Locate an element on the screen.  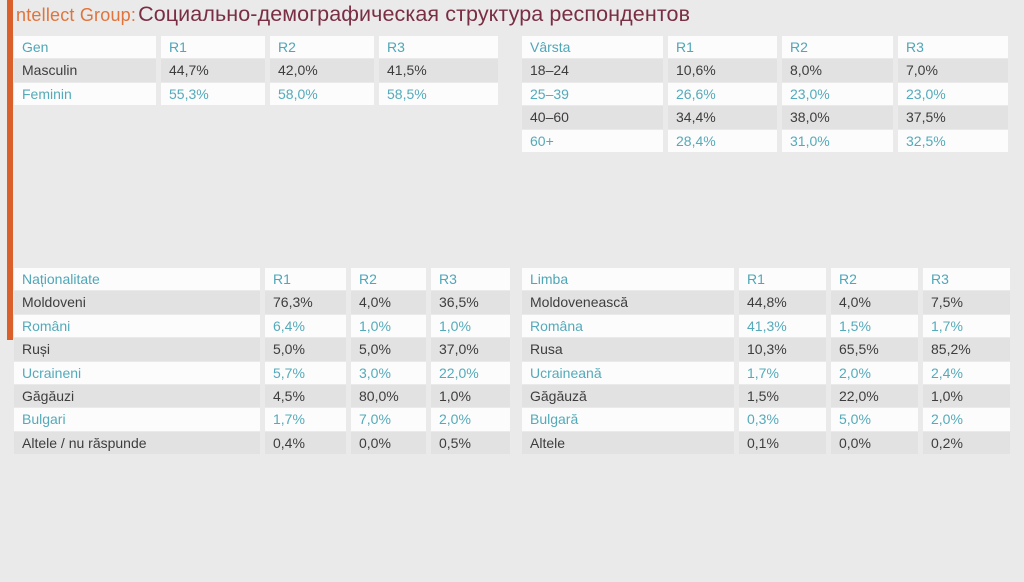
column-header-label: Naționalitate is located at coordinates (137, 279).